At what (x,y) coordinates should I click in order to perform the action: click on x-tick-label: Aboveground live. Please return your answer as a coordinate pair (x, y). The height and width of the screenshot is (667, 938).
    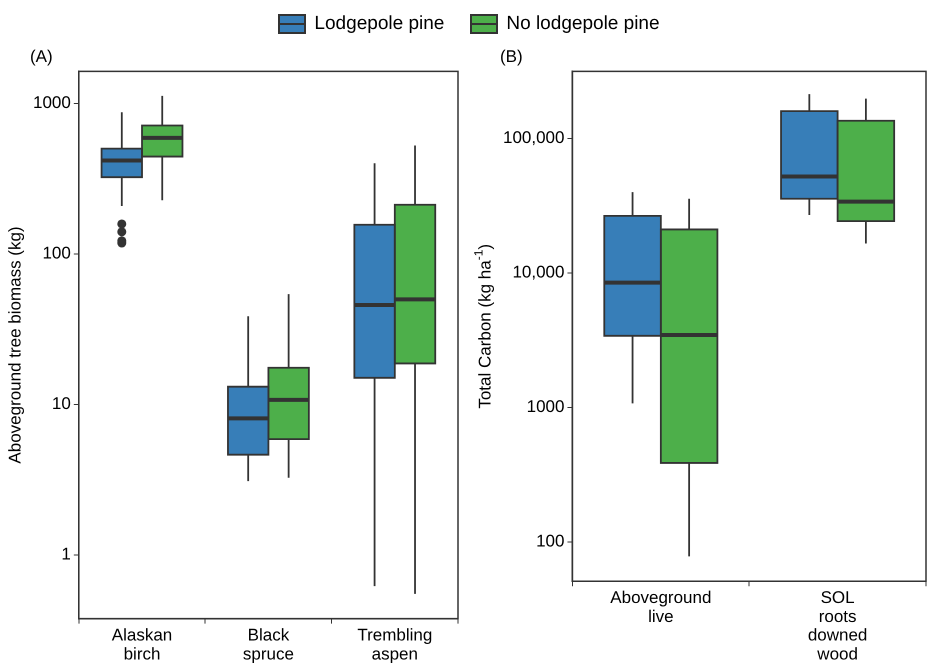
    Looking at the image, I should click on (661, 607).